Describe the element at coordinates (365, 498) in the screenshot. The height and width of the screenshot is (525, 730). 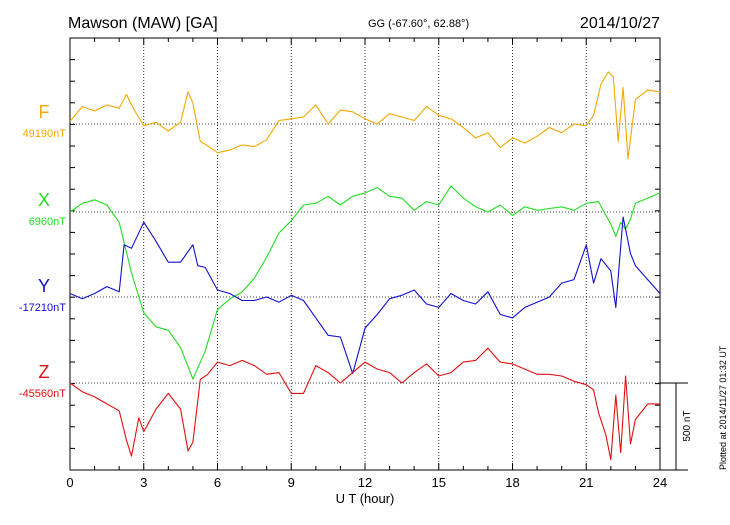
I see `x-axis-label: U T (hour)` at that location.